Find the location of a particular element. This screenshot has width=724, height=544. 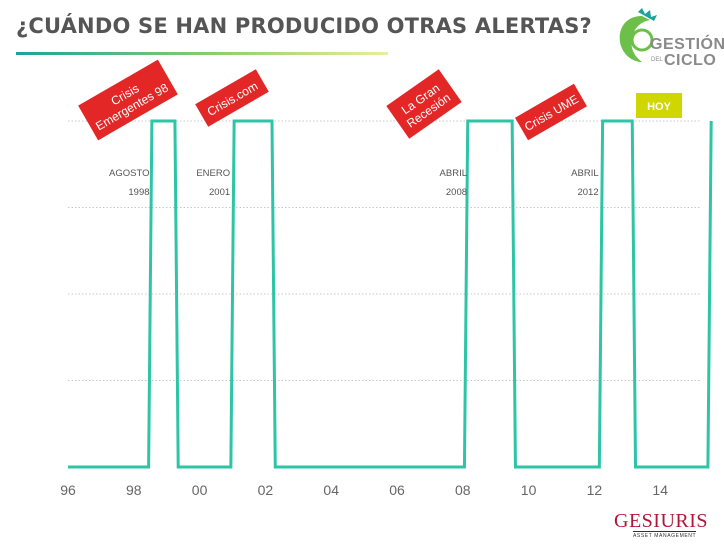

logo-line2: CICLO is located at coordinates (690, 60).